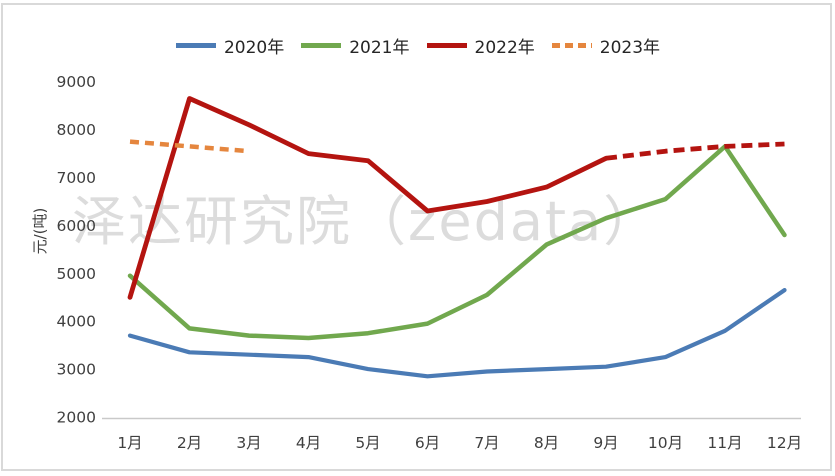 The image size is (835, 476). I want to click on y-tick-label-4000: 4000, so click(76, 322).